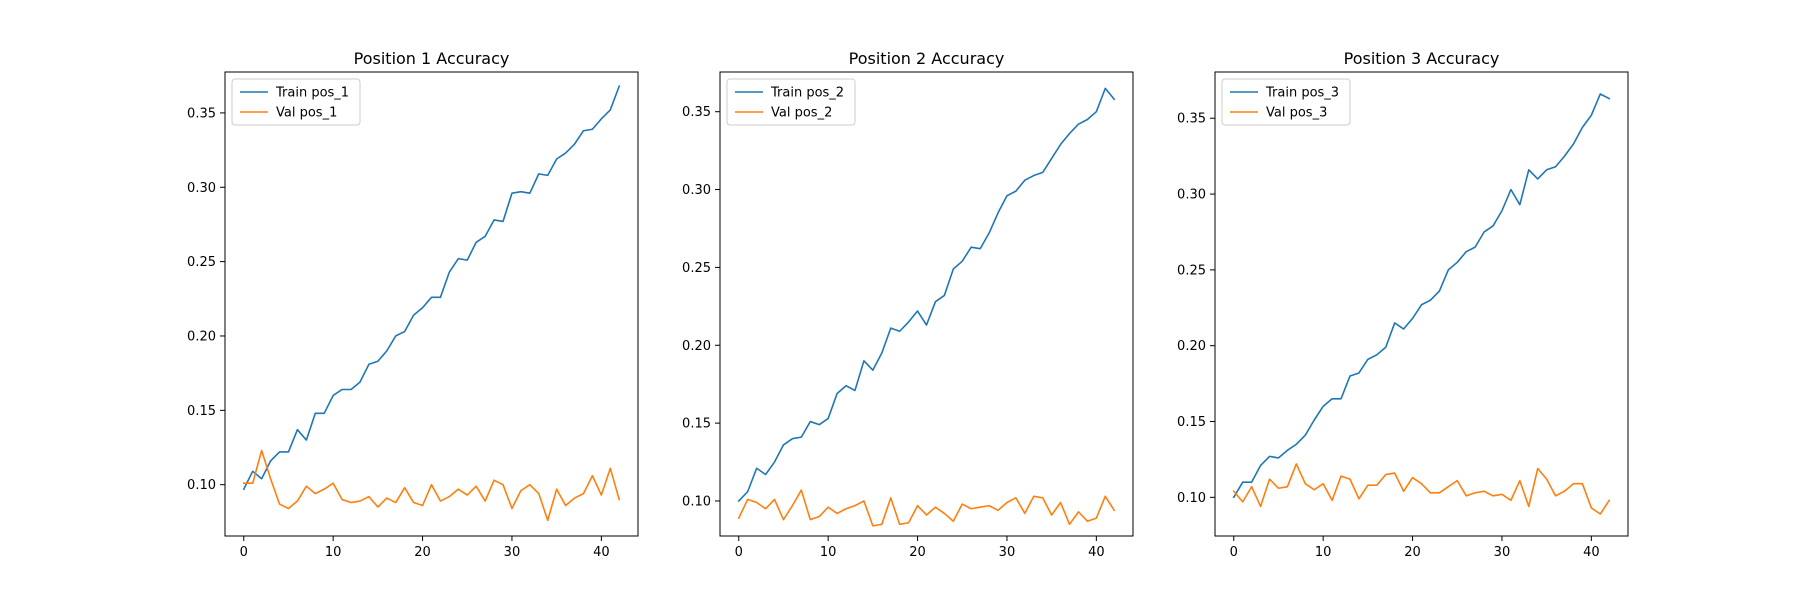 The image size is (1800, 600). What do you see at coordinates (1296, 113) in the screenshot?
I see `legend-label: Val pos_3` at bounding box center [1296, 113].